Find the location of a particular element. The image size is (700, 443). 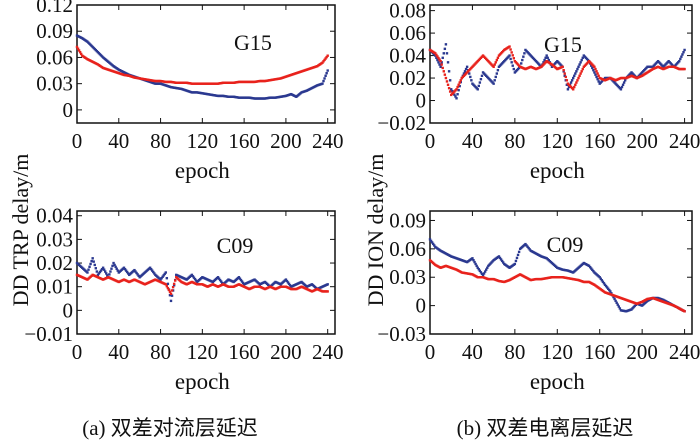

plot-frame is located at coordinates (561, 64).